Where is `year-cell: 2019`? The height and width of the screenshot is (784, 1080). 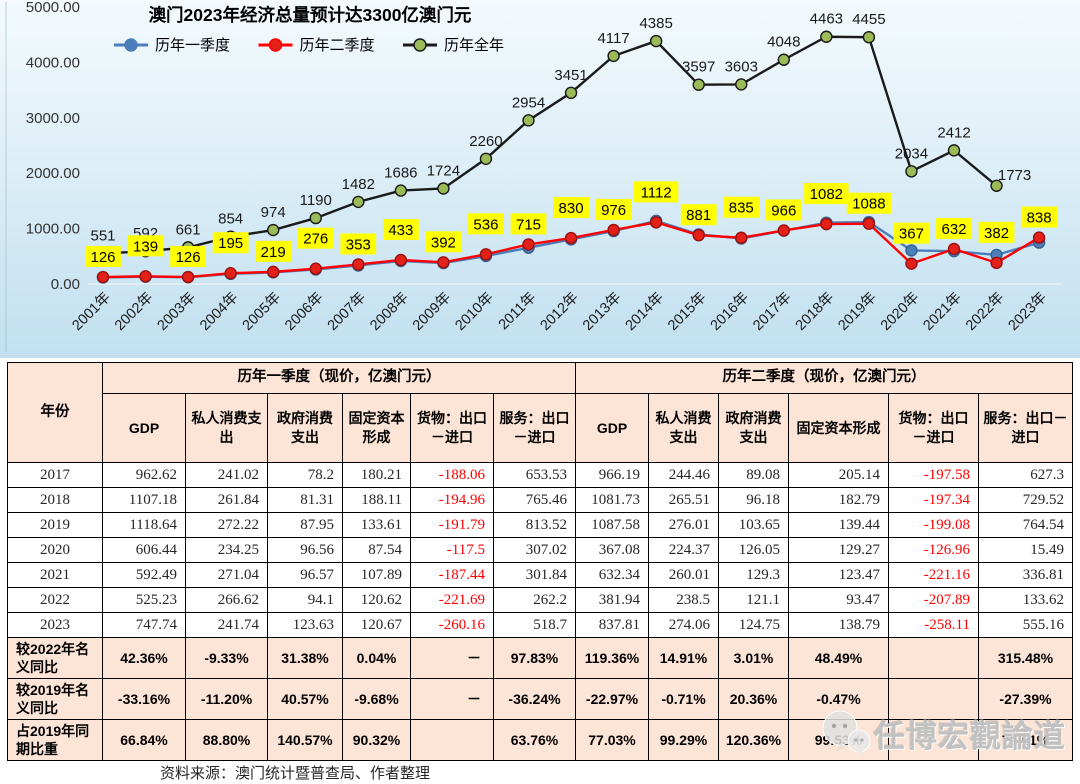 year-cell: 2019 is located at coordinates (55, 525).